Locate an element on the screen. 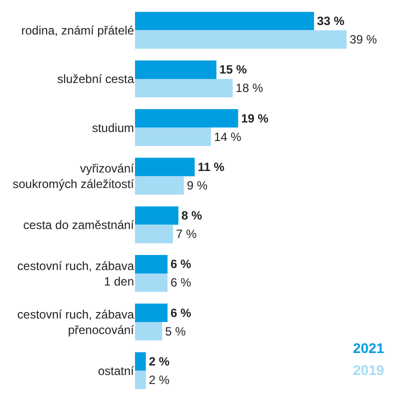 The width and height of the screenshot is (410, 401). y-tick-label: cestovní ruch, zábava 1 den is located at coordinates (75, 273).